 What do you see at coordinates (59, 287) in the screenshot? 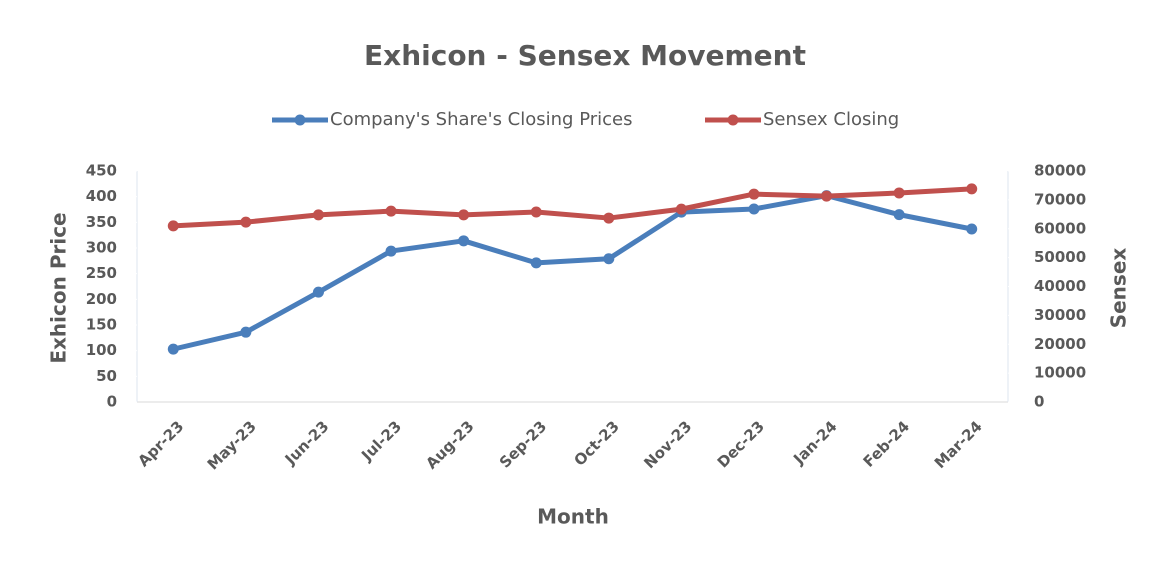
I see `y-axis-label: Exhicon Price` at bounding box center [59, 287].